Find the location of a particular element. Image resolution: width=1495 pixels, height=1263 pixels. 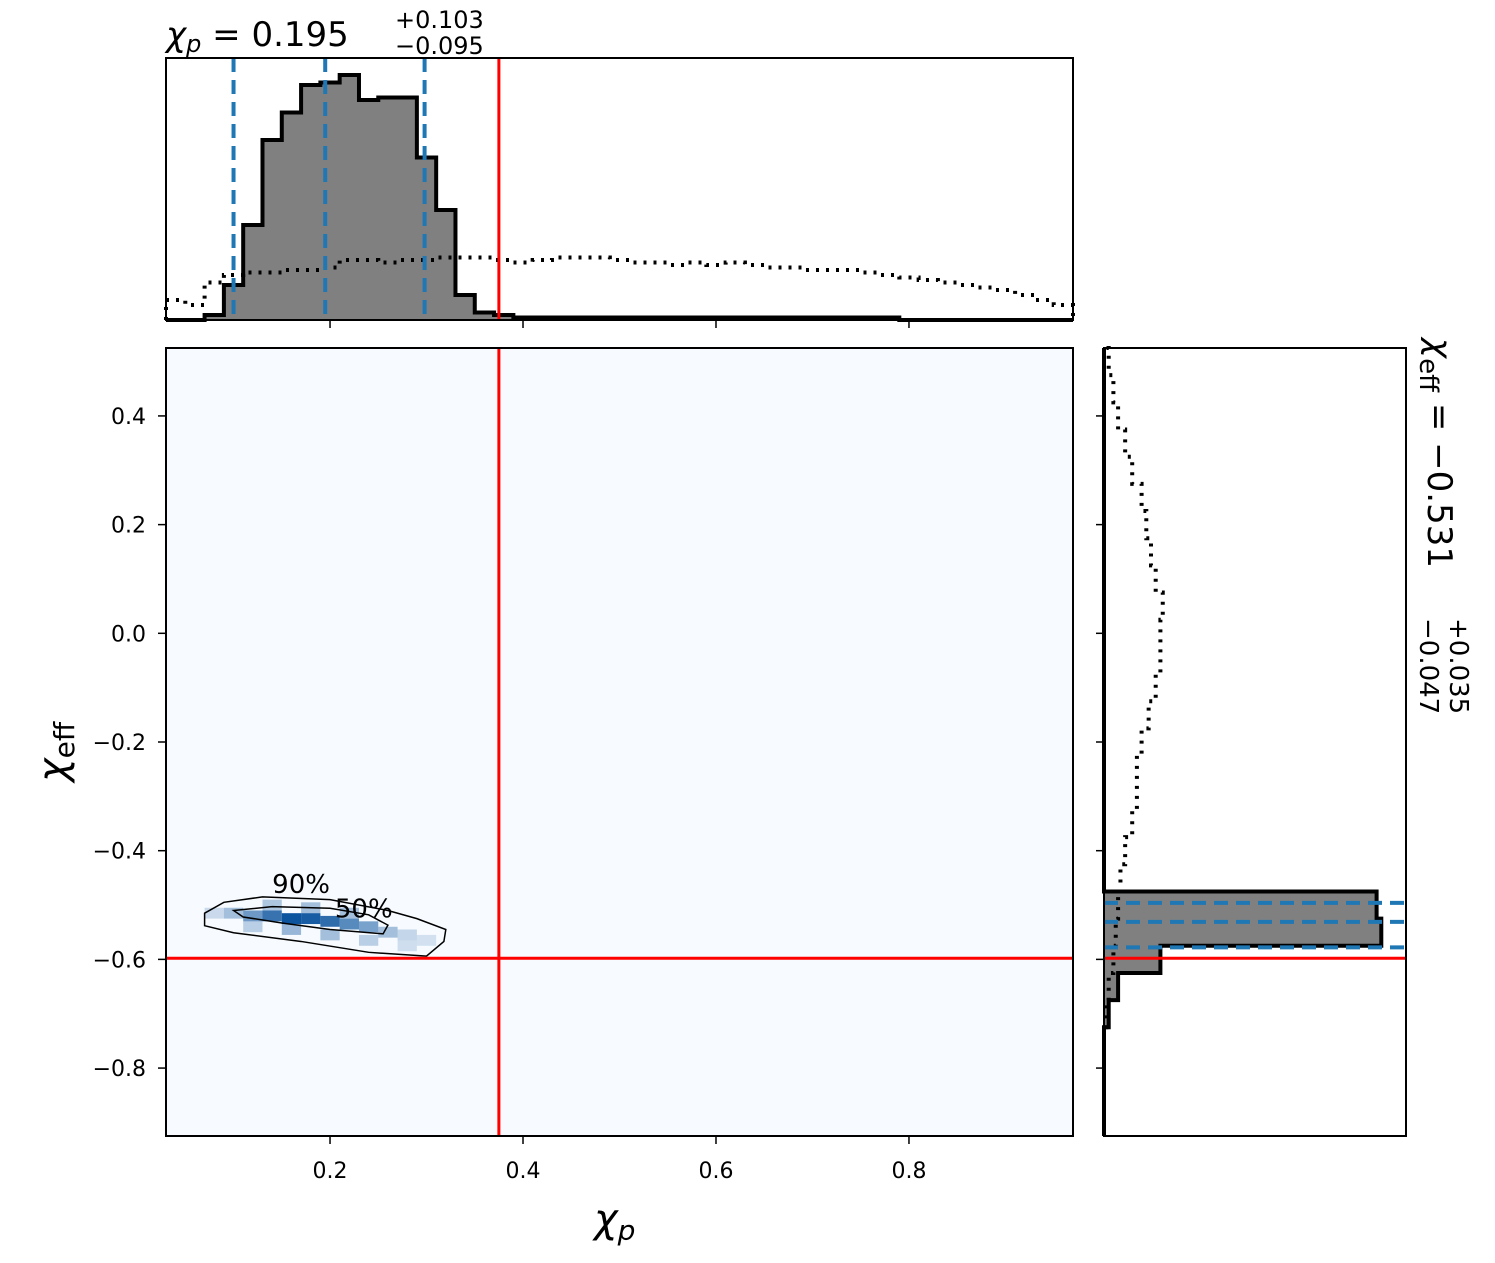

y-tick-label-4: −0.4 is located at coordinates (119, 852).